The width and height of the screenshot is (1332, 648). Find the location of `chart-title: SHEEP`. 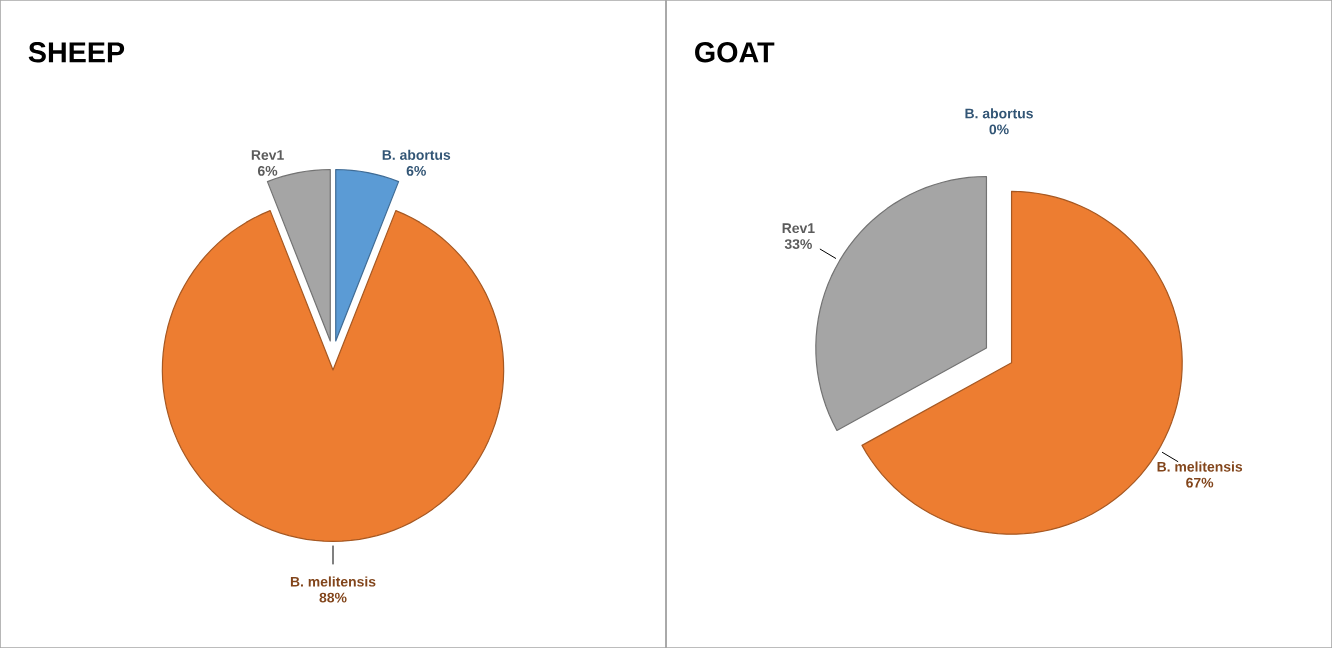

chart-title: SHEEP is located at coordinates (76, 52).